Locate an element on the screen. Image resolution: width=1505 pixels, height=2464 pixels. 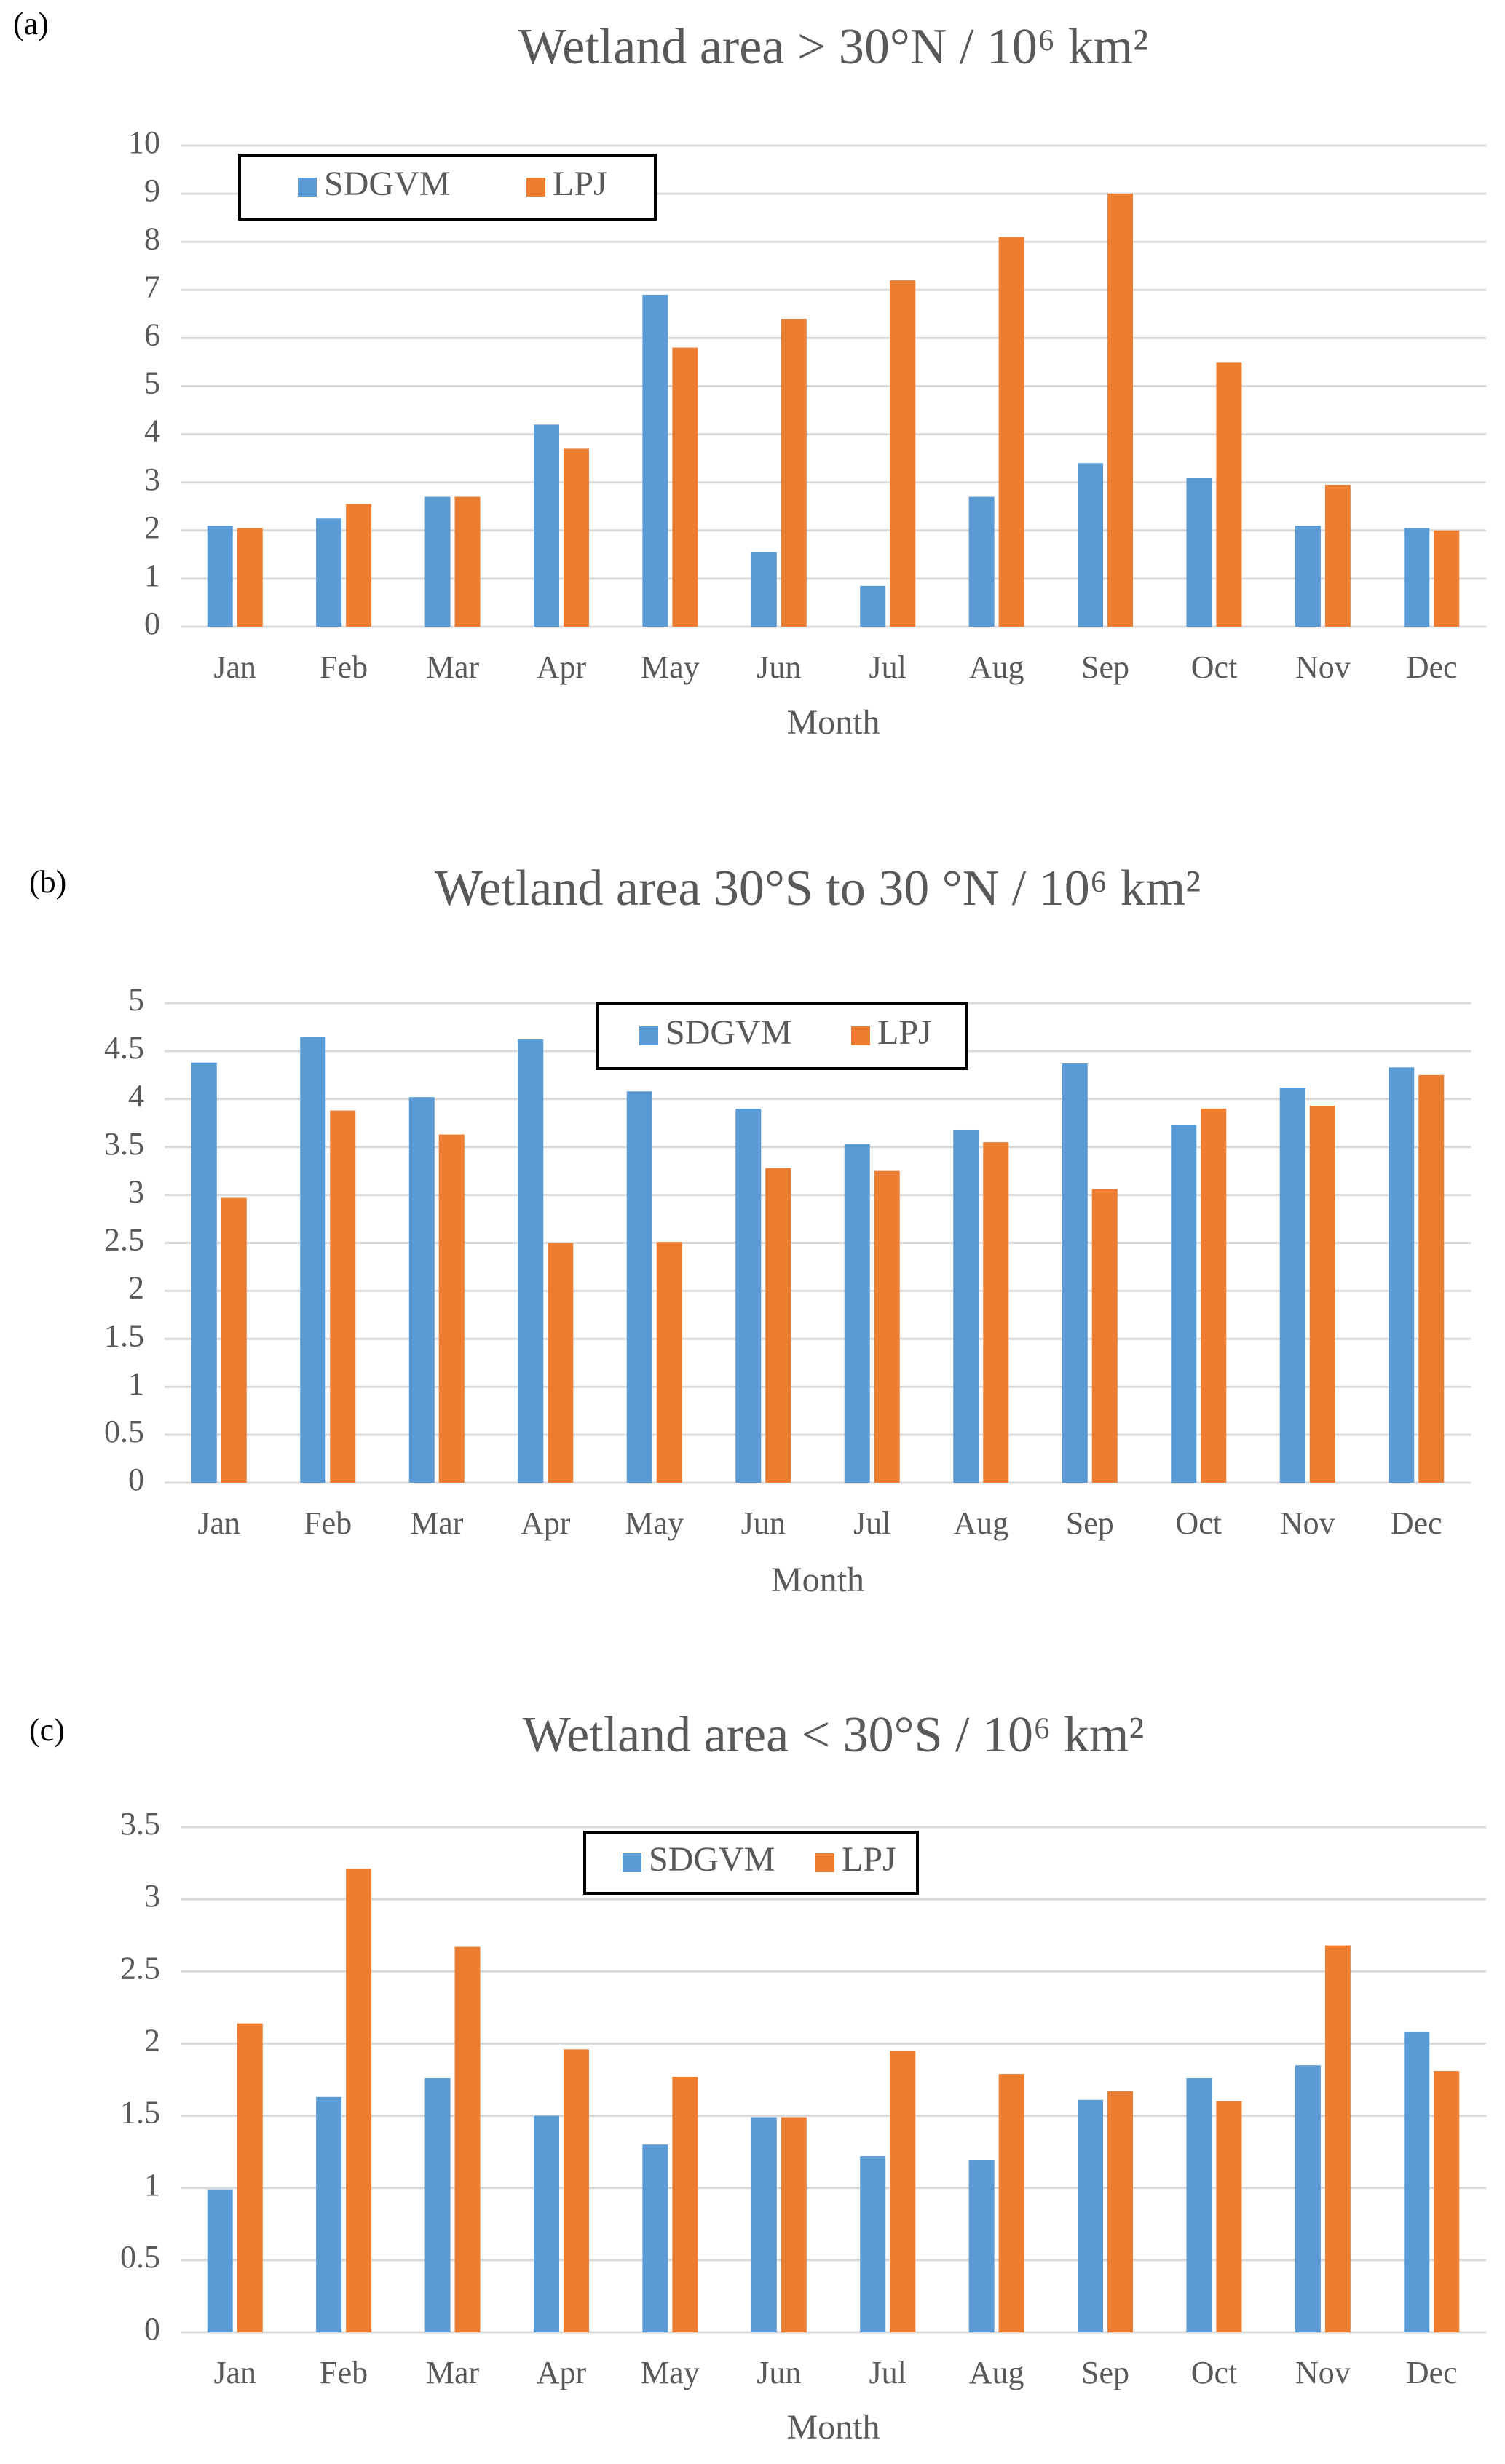
y-tick-label: 5 is located at coordinates (136, 1000).